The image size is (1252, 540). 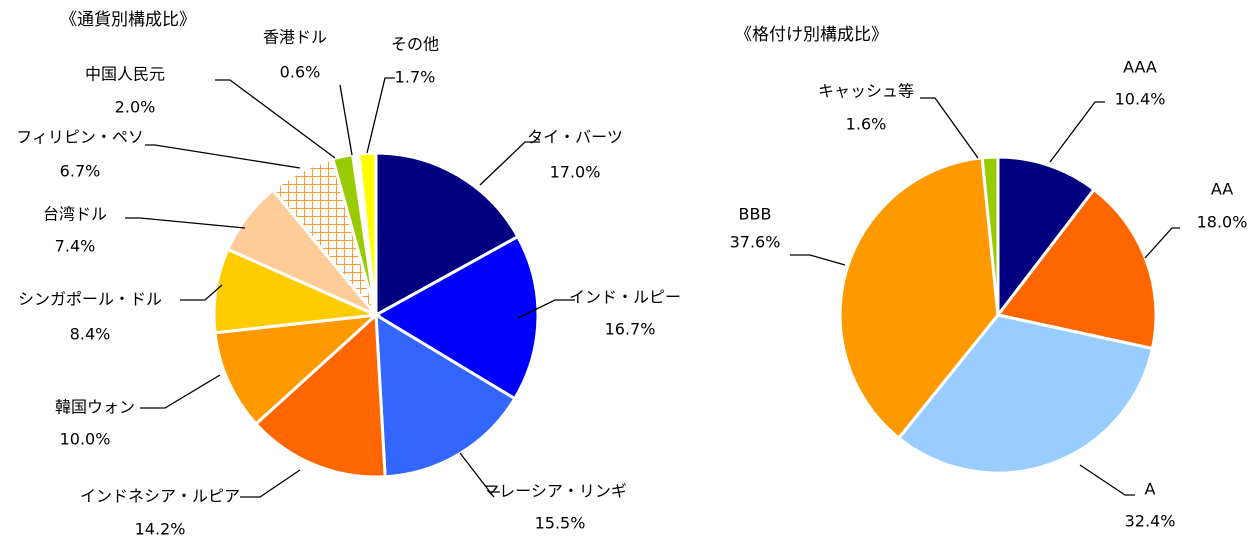 What do you see at coordinates (755, 214) in the screenshot?
I see `slice-label: BBB` at bounding box center [755, 214].